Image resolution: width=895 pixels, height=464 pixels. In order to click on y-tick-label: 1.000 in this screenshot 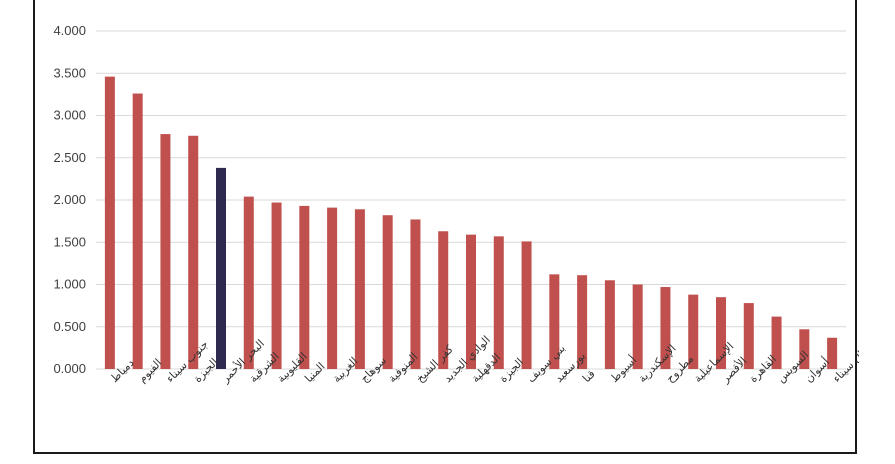, I will do `click(69, 284)`.